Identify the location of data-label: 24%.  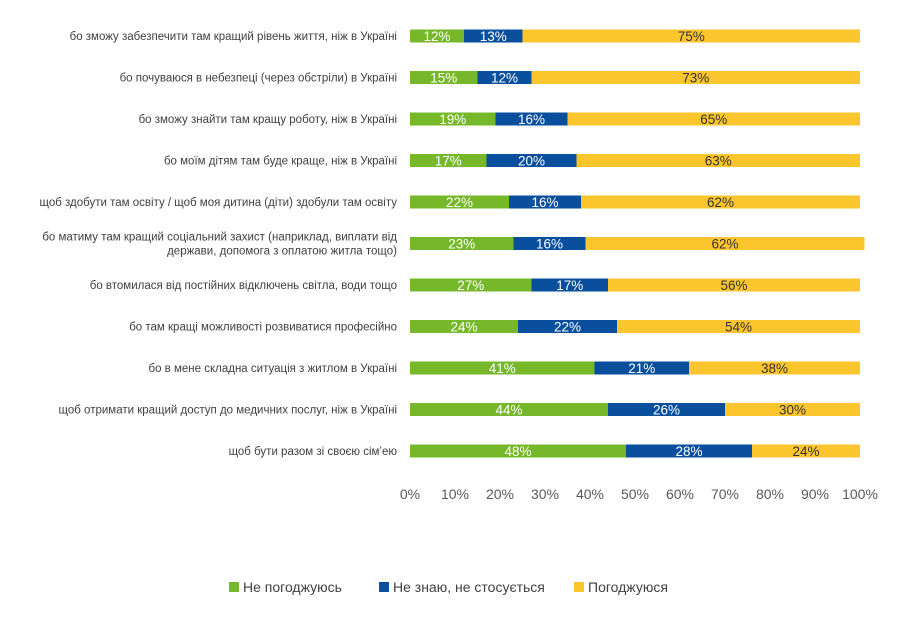
(805, 451).